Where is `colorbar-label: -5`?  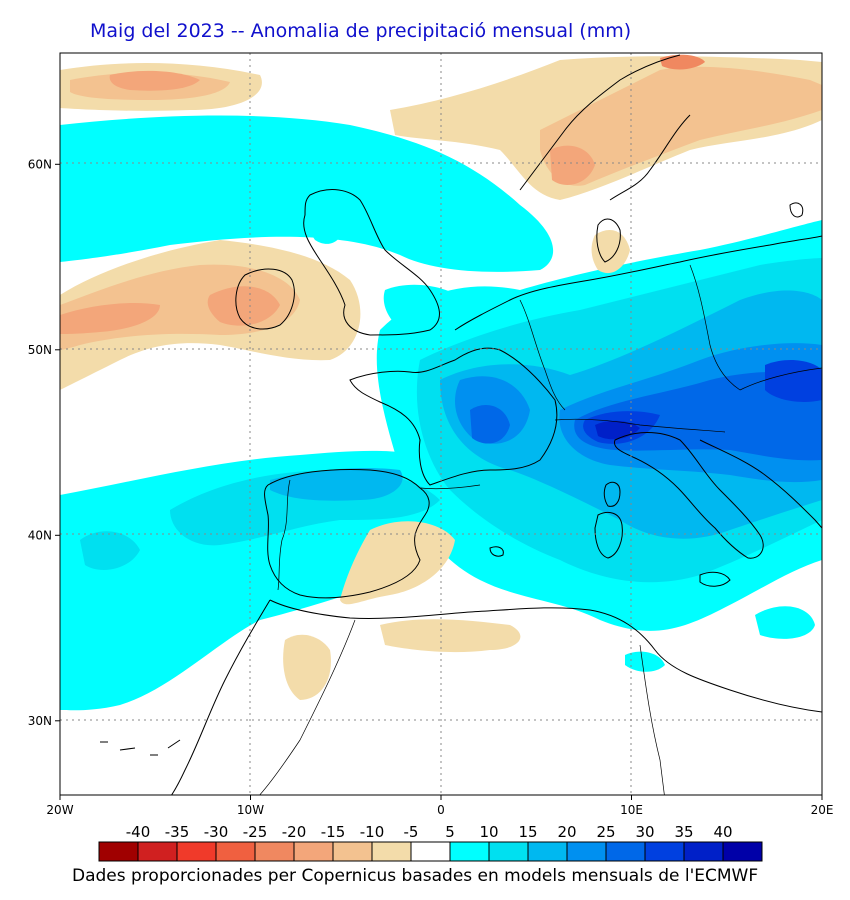 colorbar-label: -5 is located at coordinates (411, 832).